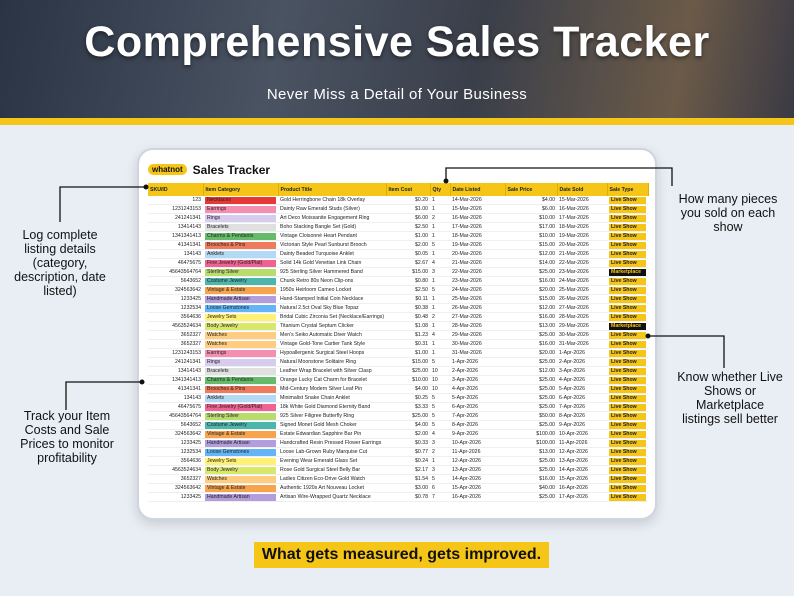 This screenshot has height=596, width=794. I want to click on cell: 15-Apr-2026, so click(582, 479).